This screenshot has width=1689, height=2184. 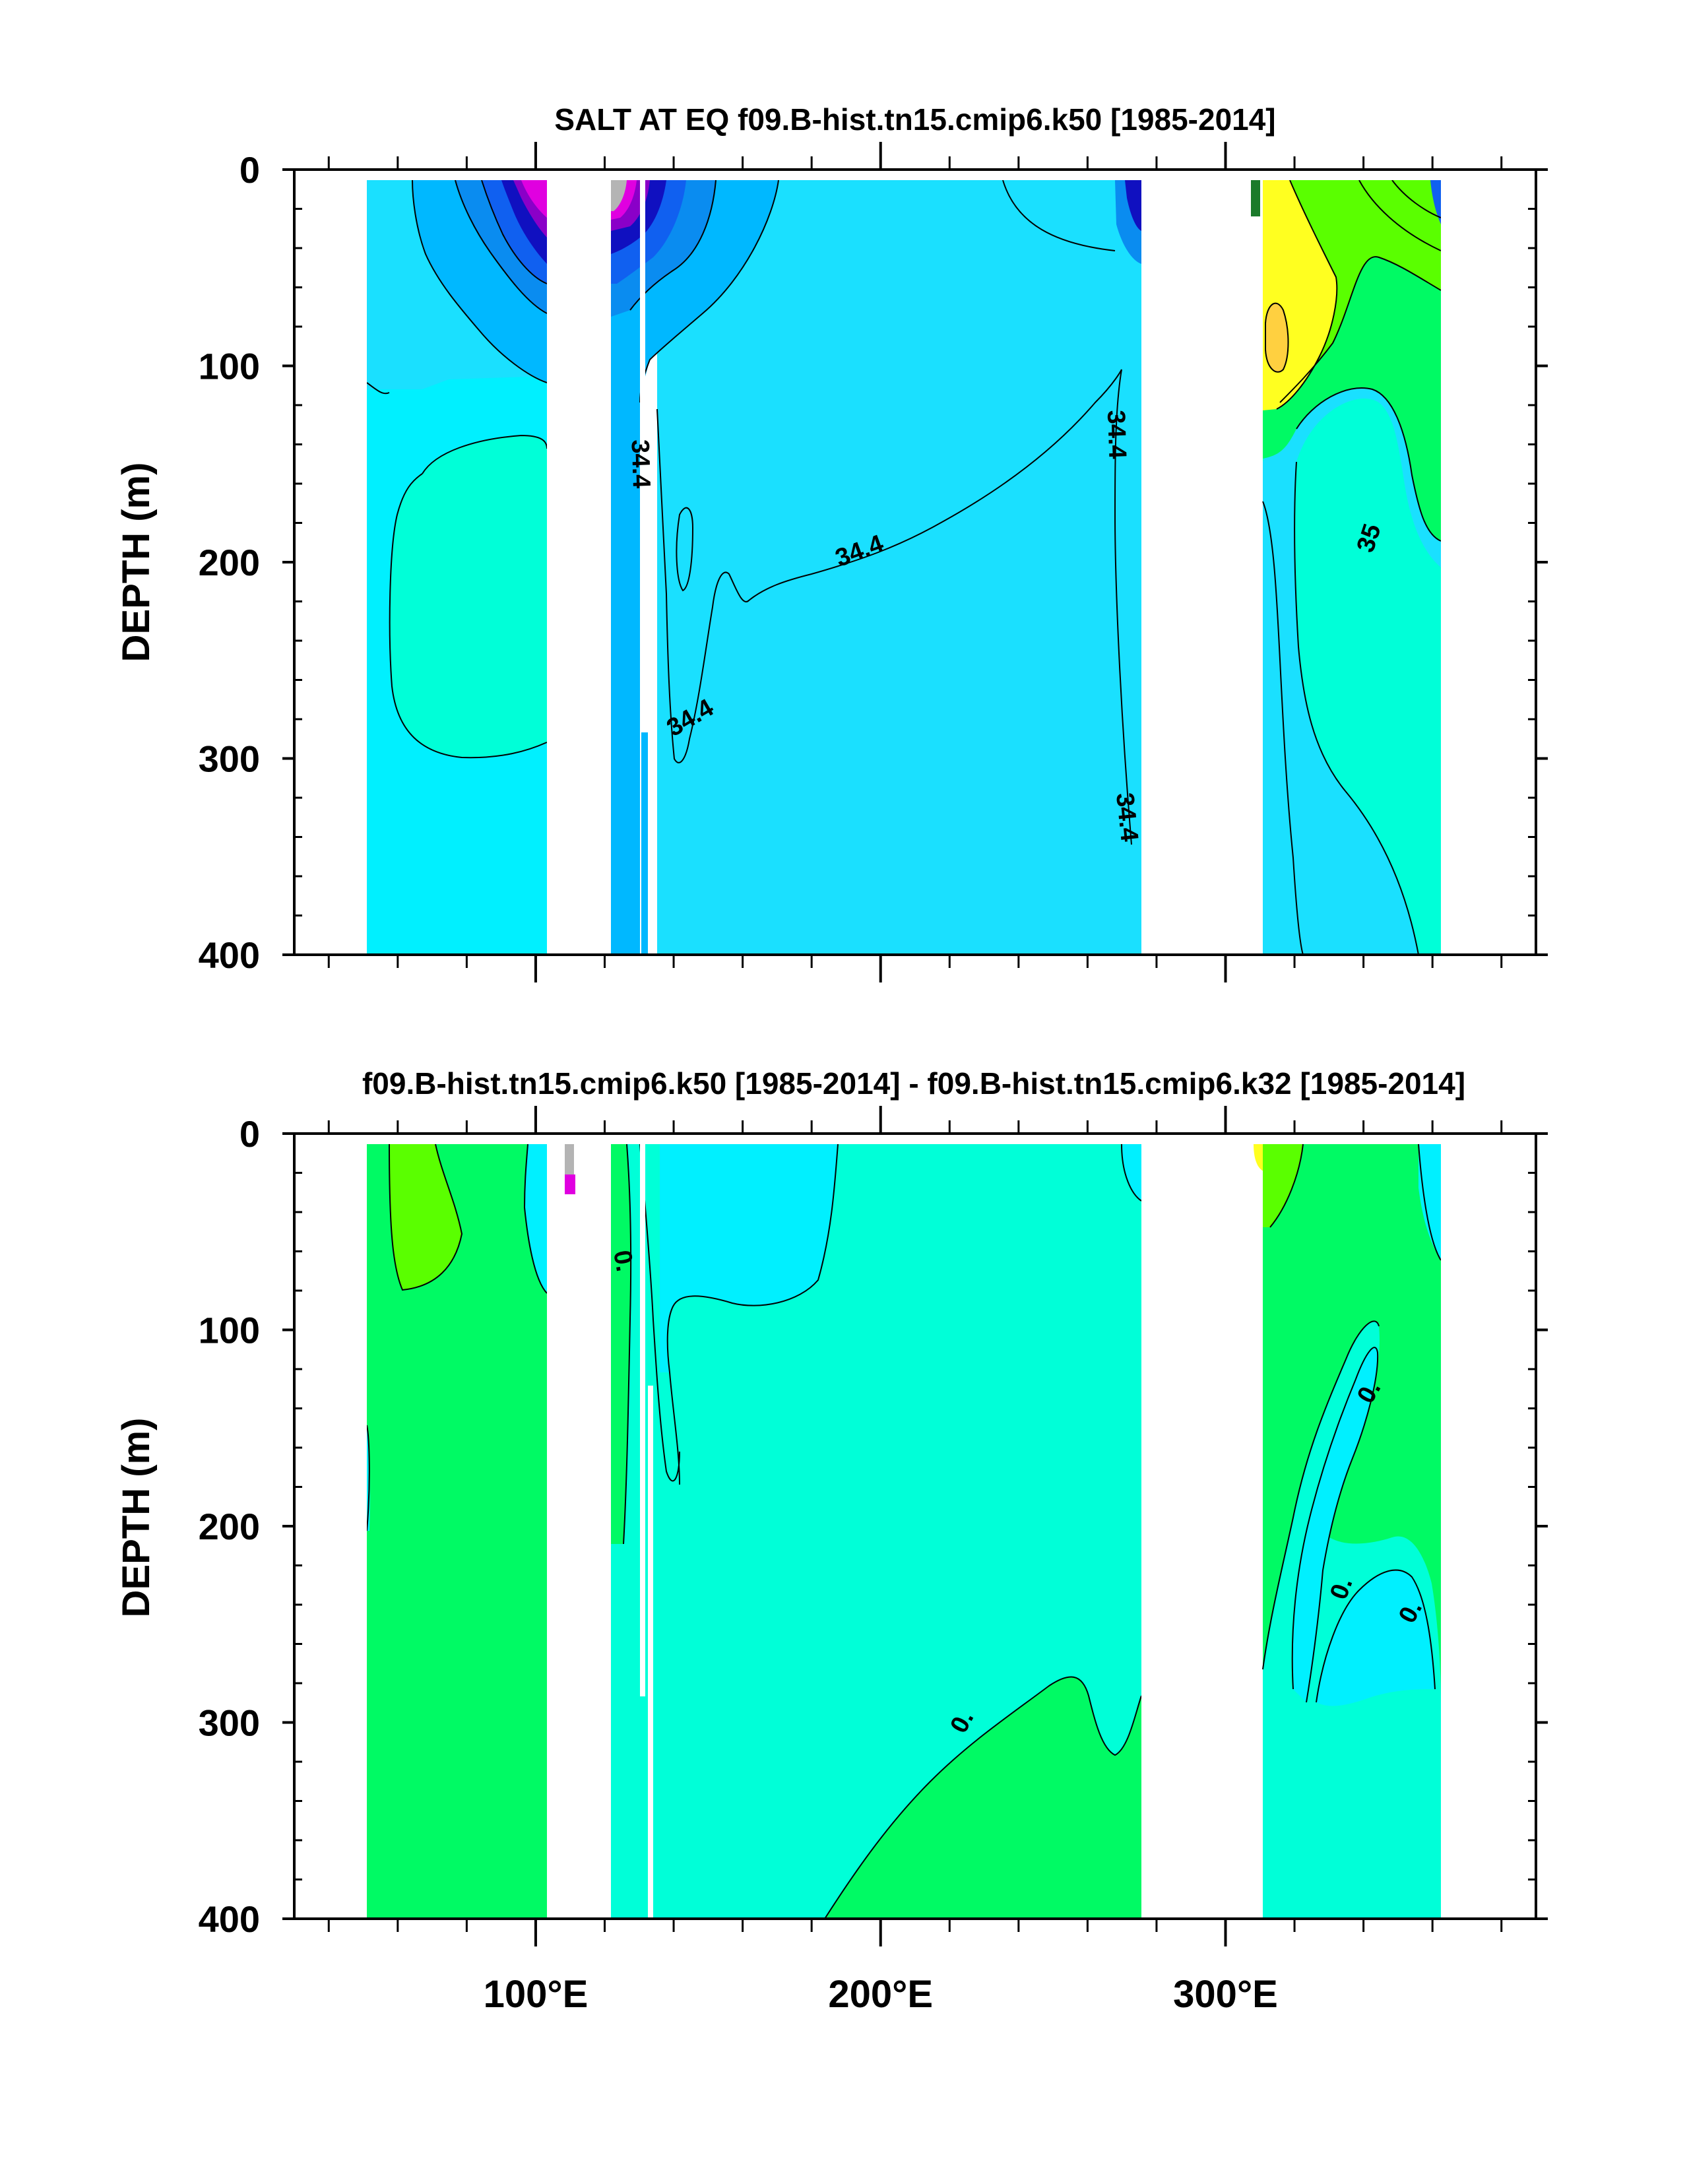 What do you see at coordinates (1059, 215) in the screenshot?
I see `top-contour-i` at bounding box center [1059, 215].